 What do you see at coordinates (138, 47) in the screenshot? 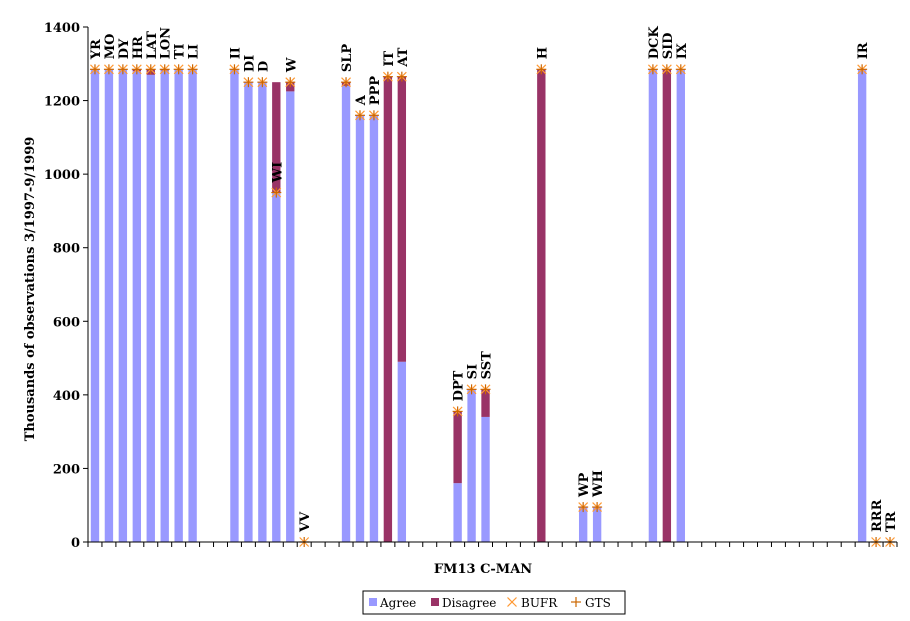
I see `bar-label-hr: HR` at bounding box center [138, 47].